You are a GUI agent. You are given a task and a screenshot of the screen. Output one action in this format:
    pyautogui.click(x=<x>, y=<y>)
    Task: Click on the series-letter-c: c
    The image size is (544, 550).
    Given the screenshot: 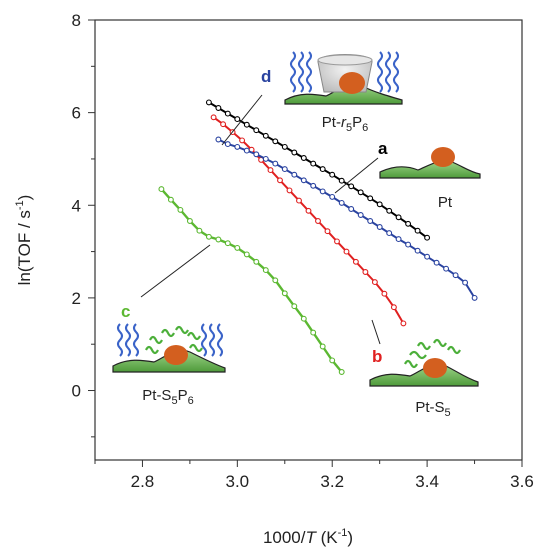 What is the action you would take?
    pyautogui.click(x=125, y=311)
    